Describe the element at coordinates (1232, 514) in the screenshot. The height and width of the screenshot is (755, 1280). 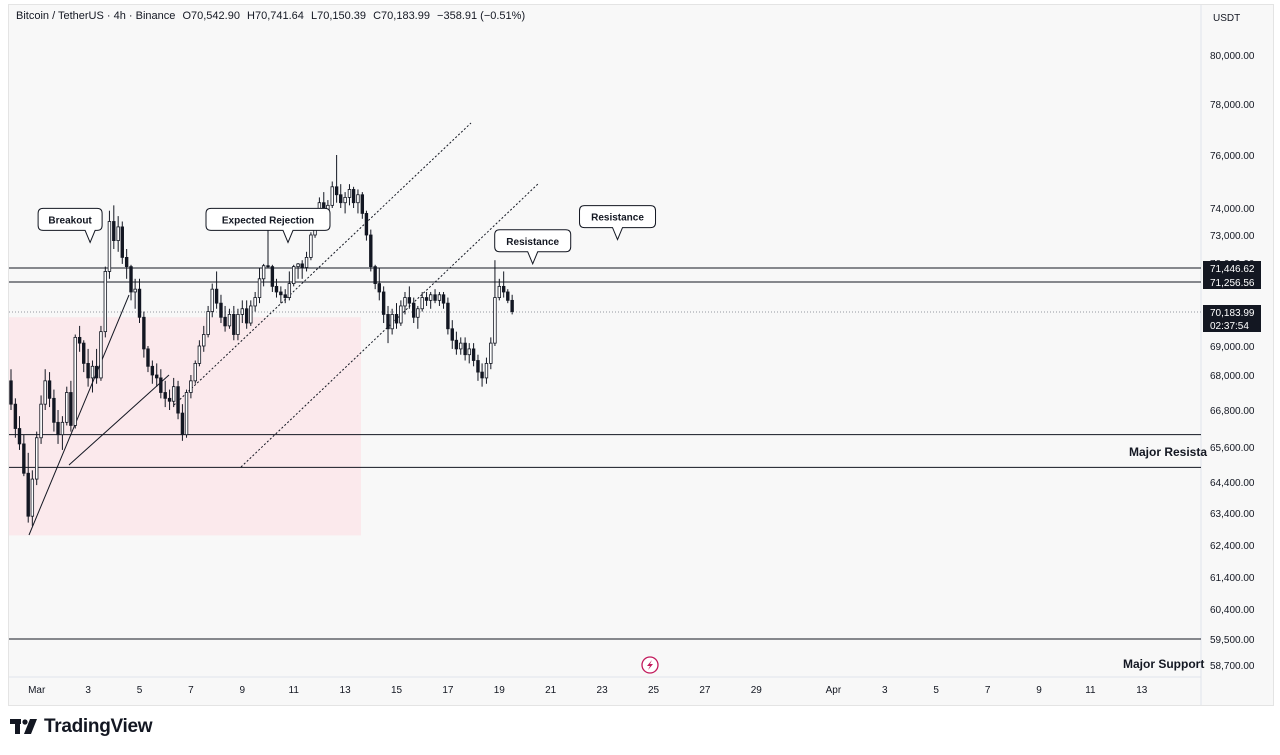
I see `price-tick-label: 63,400.00` at that location.